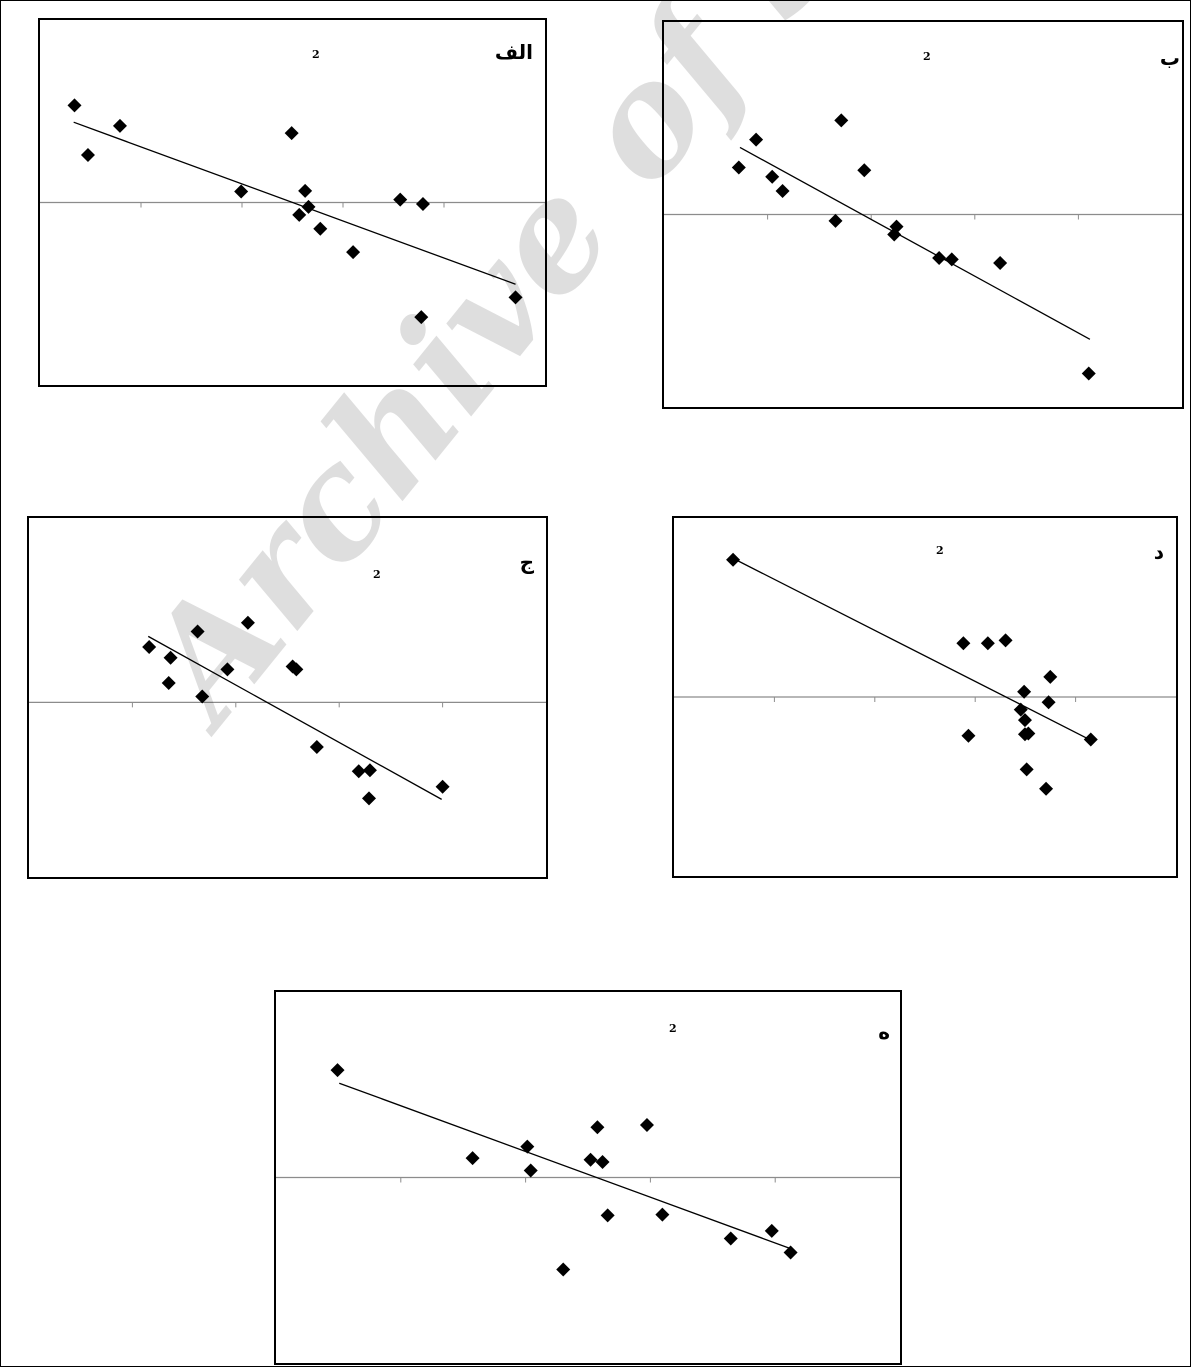  I want to click on chart-panel-he: 2 ه, so click(588, 1177).